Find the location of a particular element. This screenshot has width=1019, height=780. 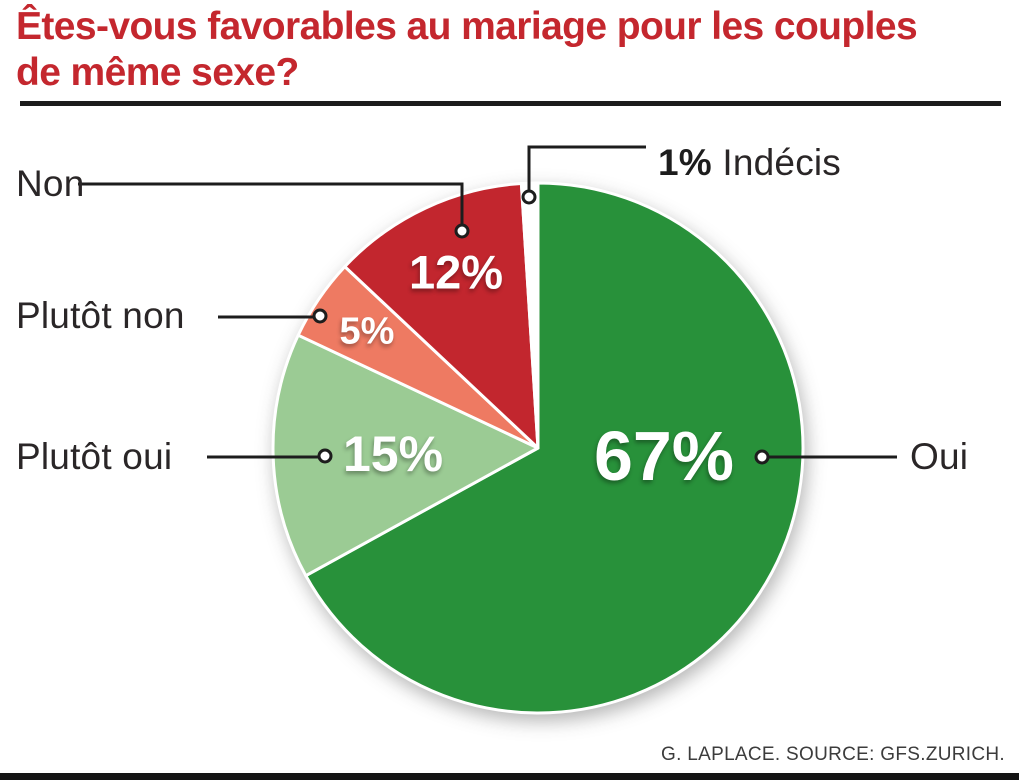

label-plutot-non: Plutôt non is located at coordinates (100, 315).